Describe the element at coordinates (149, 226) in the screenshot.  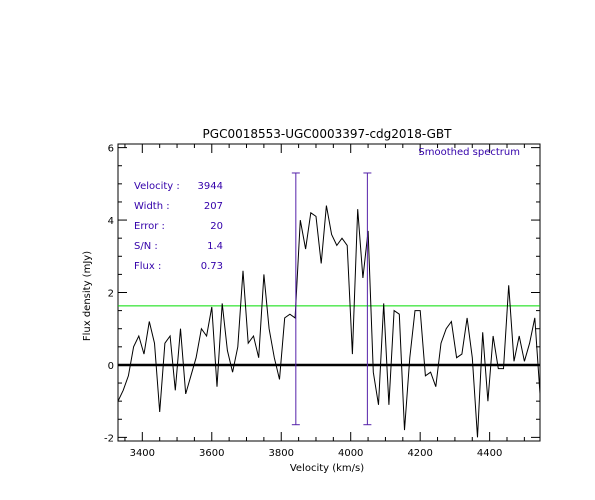
I see `stat-label: Error :` at that location.